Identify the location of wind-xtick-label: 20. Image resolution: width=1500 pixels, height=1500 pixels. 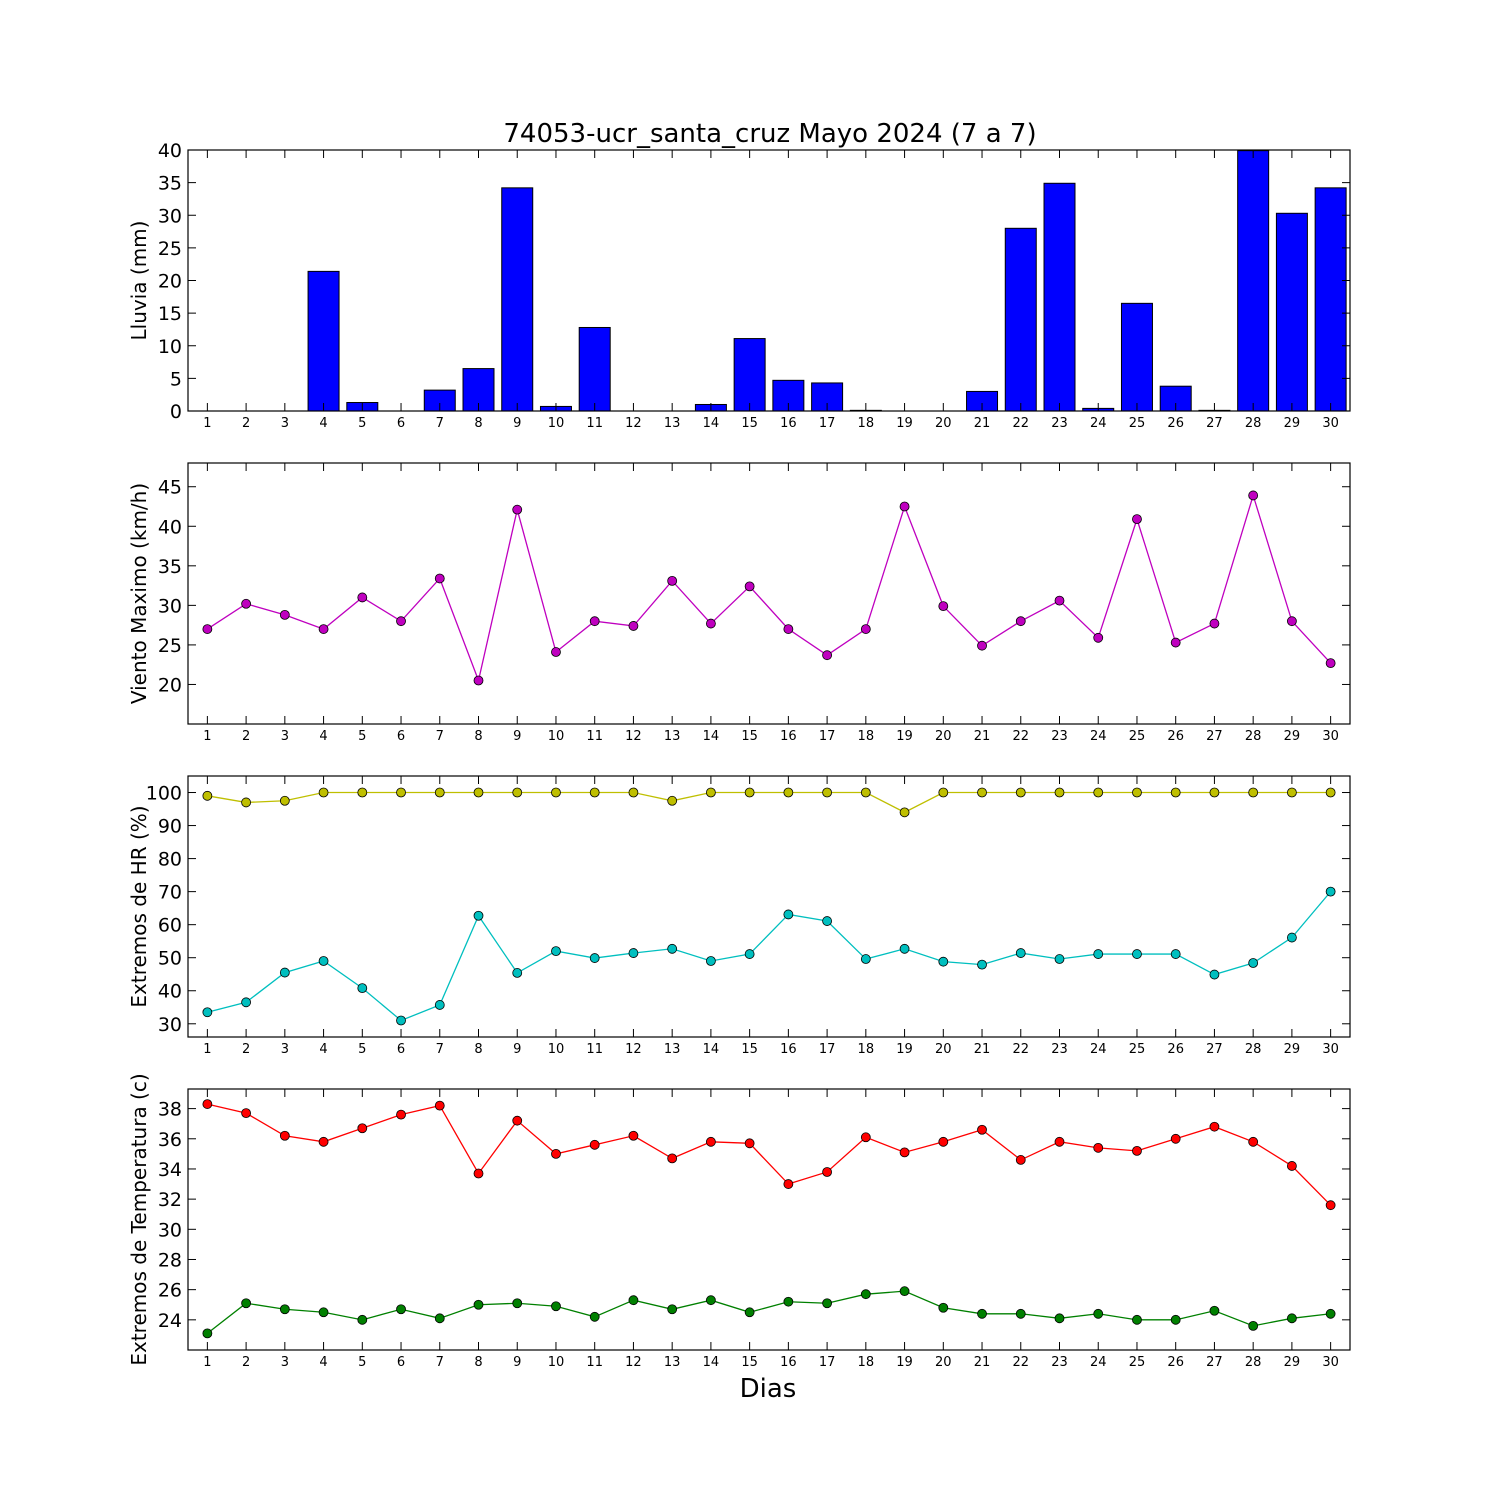
(943, 736).